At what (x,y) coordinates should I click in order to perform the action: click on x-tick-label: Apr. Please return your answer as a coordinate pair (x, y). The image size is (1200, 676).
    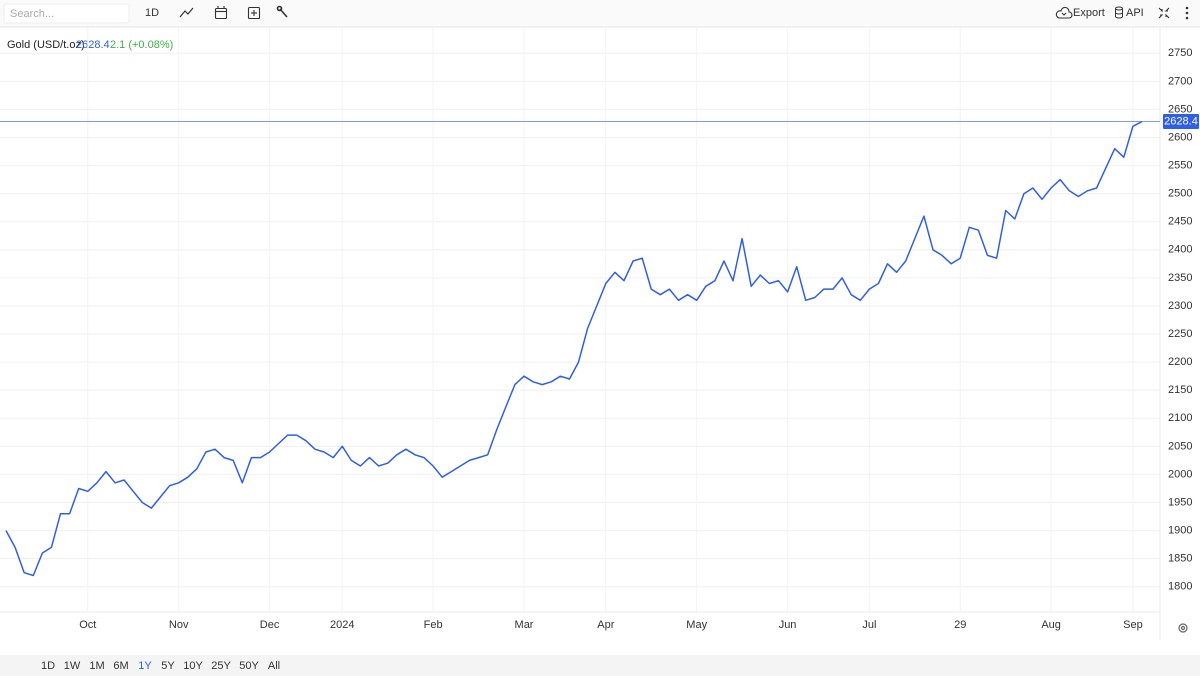
    Looking at the image, I should click on (605, 625).